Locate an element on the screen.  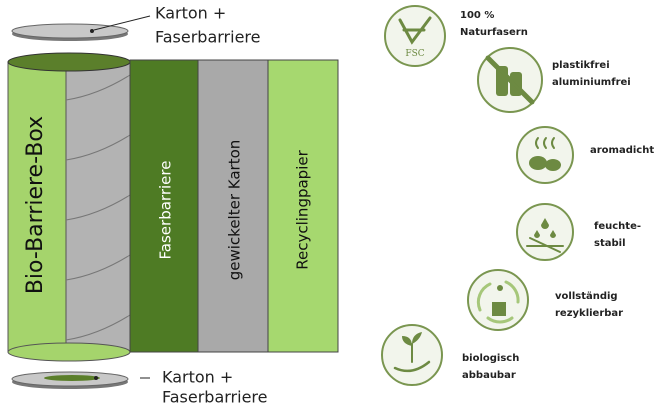
feature-label: rezyklierbar is located at coordinates (589, 313).